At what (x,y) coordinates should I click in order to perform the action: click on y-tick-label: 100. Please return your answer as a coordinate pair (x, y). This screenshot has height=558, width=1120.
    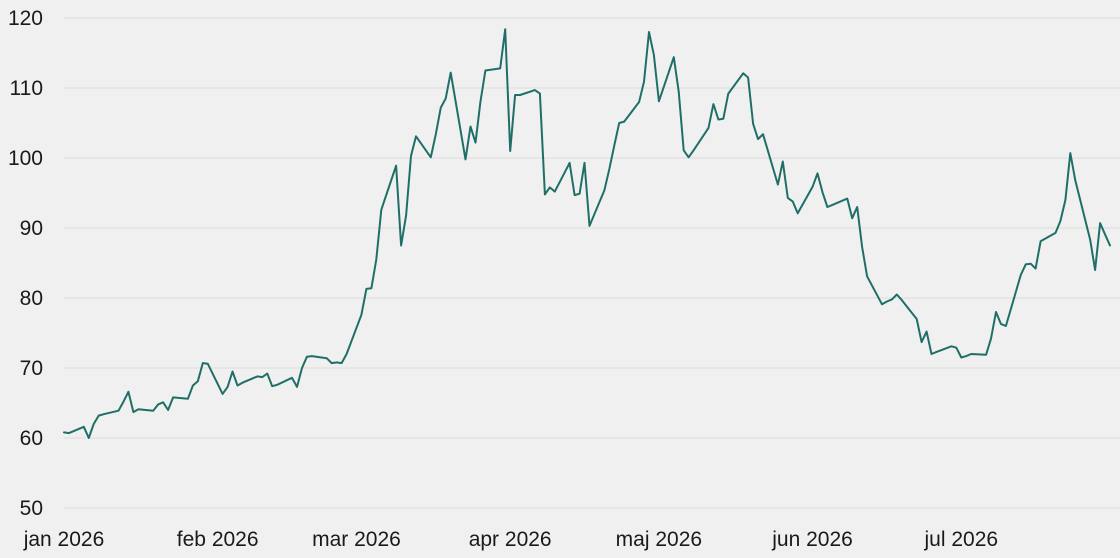
    Looking at the image, I should click on (25, 158).